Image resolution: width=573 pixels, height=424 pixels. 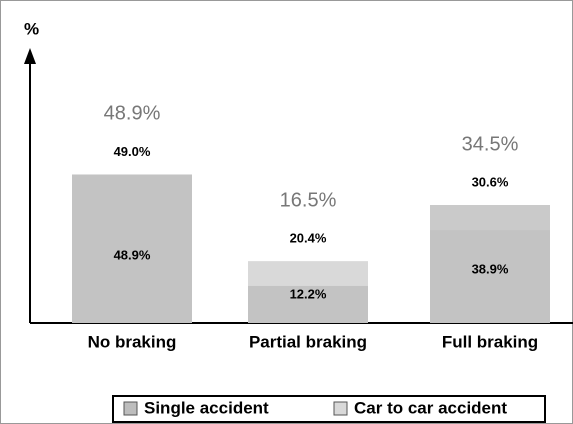 I want to click on value-label: 49.0%, so click(x=132, y=151).